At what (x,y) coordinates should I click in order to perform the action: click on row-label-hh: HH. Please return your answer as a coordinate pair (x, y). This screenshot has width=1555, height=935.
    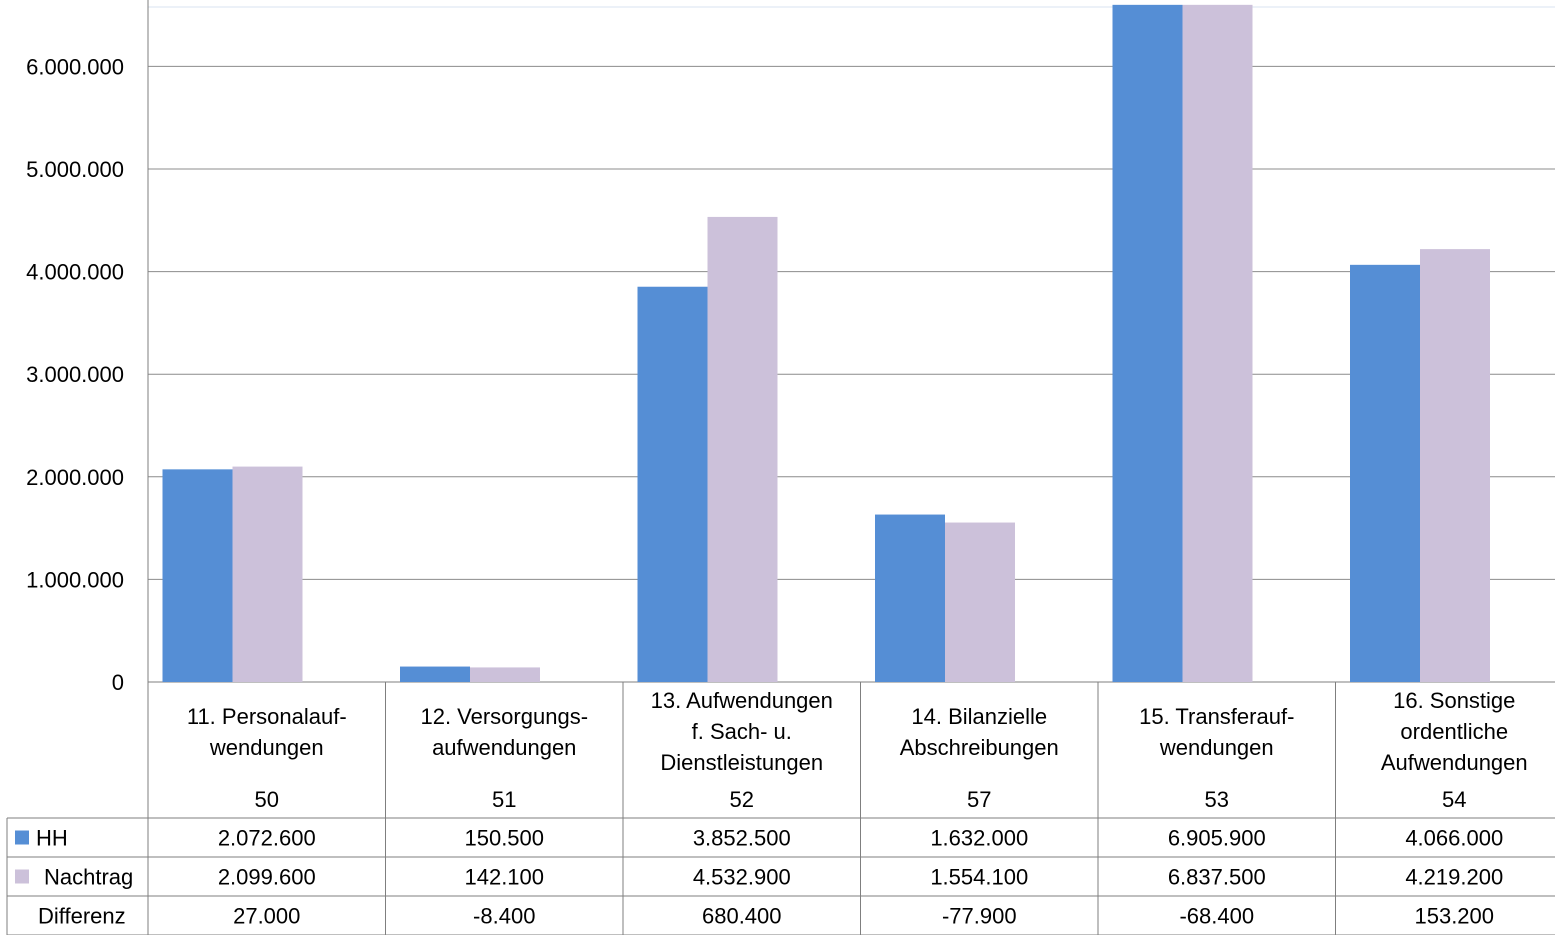
    Looking at the image, I should click on (52, 838).